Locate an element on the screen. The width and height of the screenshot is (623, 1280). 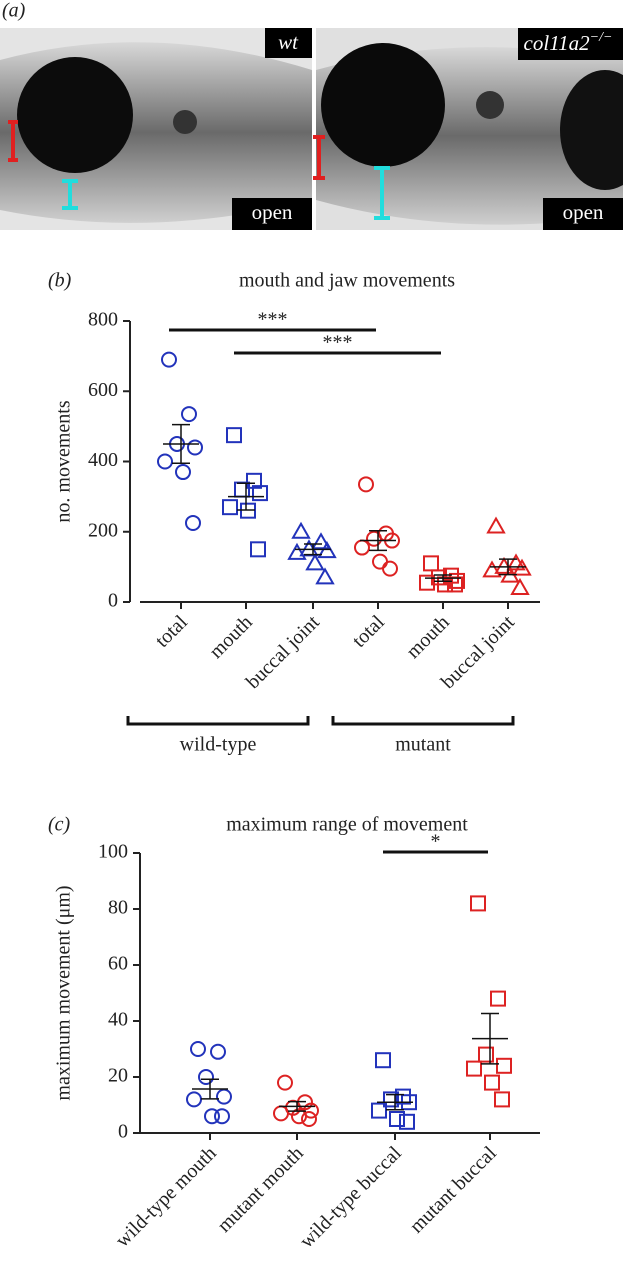
genotype-label: col11a2−/− is located at coordinates (568, 42).